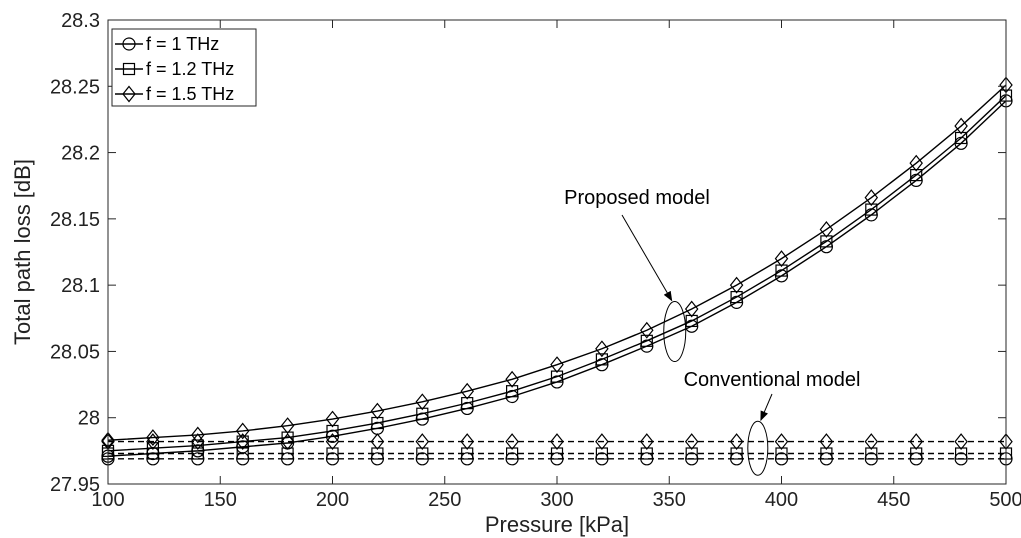 This screenshot has height=538, width=1021. Describe the element at coordinates (332, 500) in the screenshot. I see `x-tick-label: 200` at that location.